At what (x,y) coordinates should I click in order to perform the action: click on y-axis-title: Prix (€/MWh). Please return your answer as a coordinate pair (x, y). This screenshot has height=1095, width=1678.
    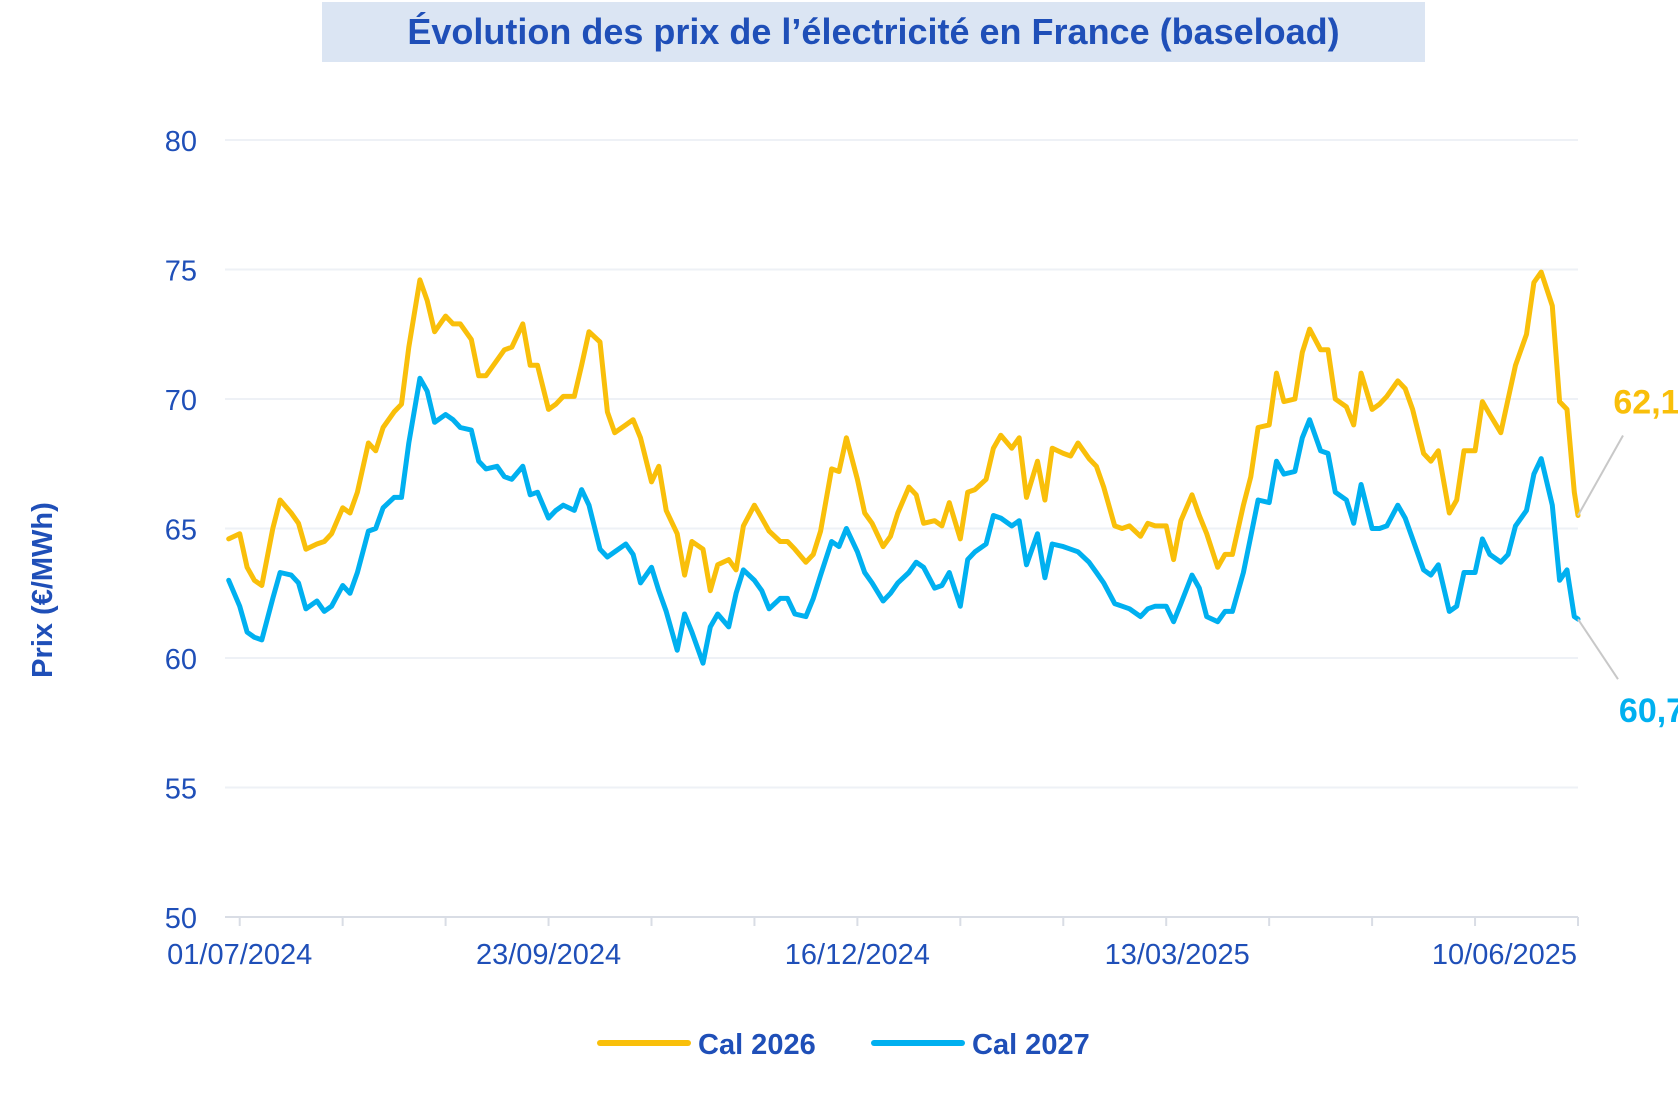
    Looking at the image, I should click on (43, 590).